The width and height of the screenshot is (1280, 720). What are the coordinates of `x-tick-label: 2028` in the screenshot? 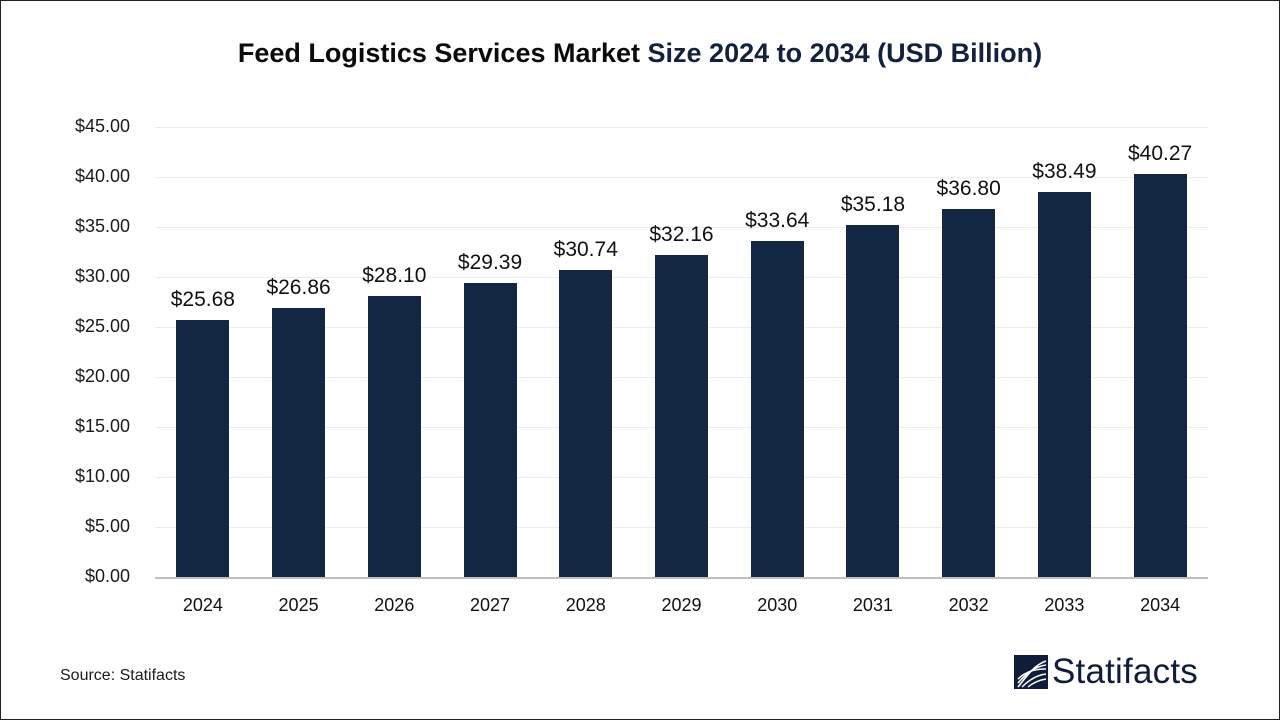 It's located at (585, 605).